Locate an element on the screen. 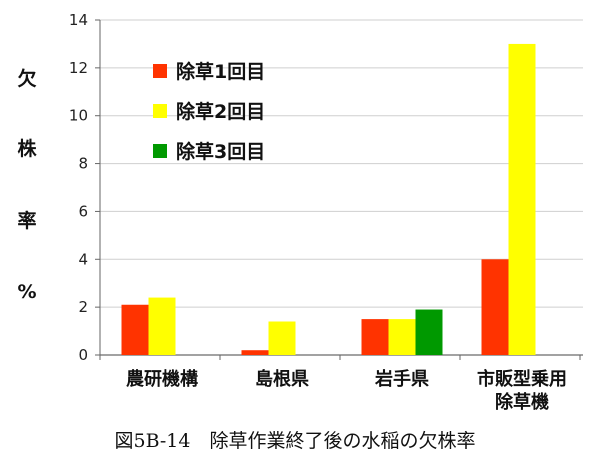 The height and width of the screenshot is (472, 590). x-category-label: 岩手県 is located at coordinates (401, 379).